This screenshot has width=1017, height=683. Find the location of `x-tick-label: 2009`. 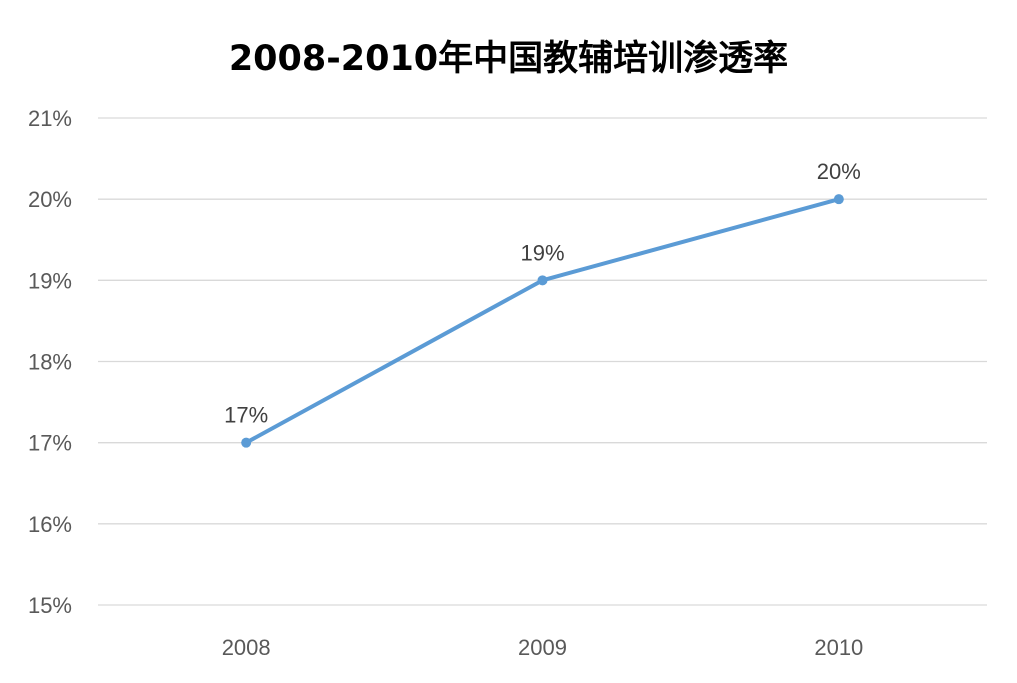

x-tick-label: 2009 is located at coordinates (542, 647).